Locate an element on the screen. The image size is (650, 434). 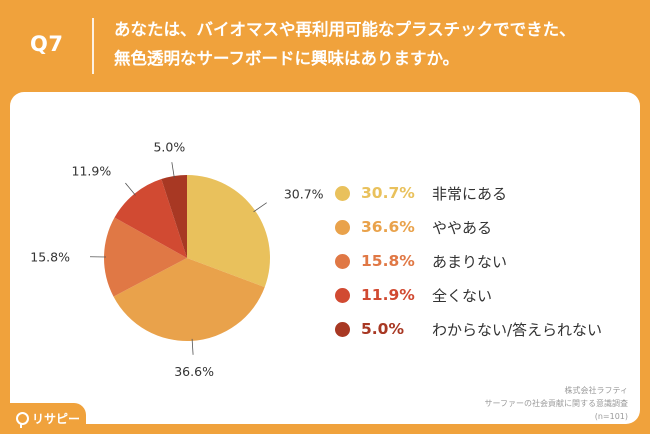
legend-value: 5.0% is located at coordinates (382, 329).